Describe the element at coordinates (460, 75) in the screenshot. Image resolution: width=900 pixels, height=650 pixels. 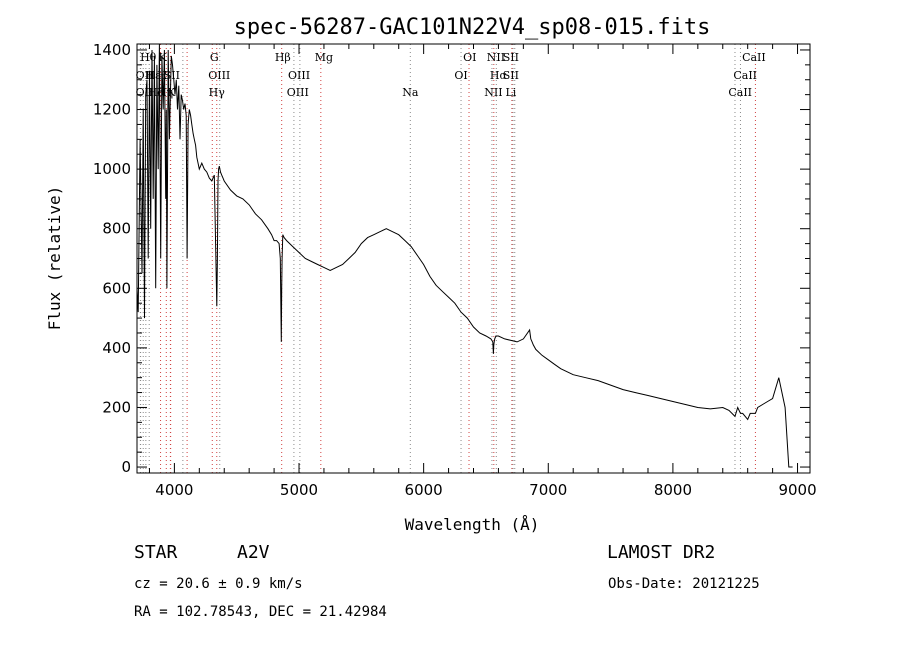
I see `line-label-19: OI` at that location.